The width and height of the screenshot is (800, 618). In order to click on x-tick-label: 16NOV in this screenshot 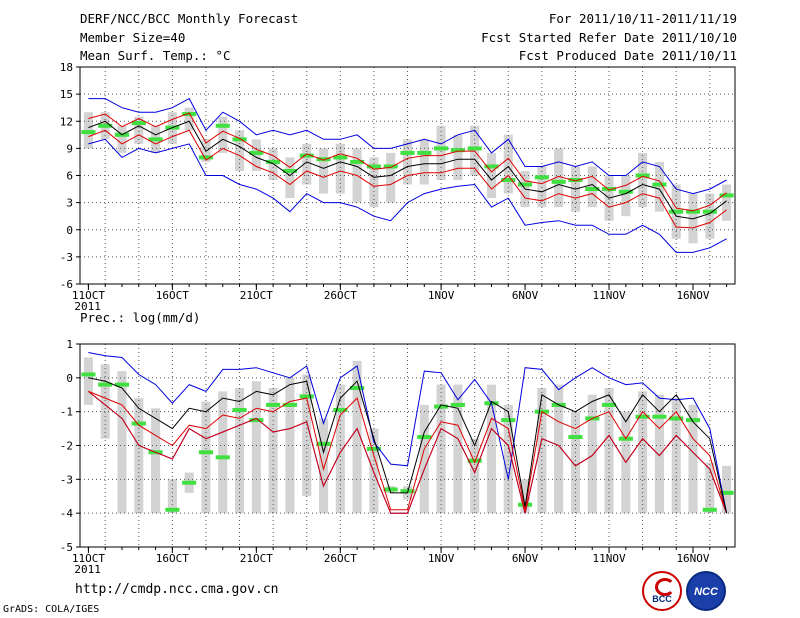, I will do `click(692, 295)`.